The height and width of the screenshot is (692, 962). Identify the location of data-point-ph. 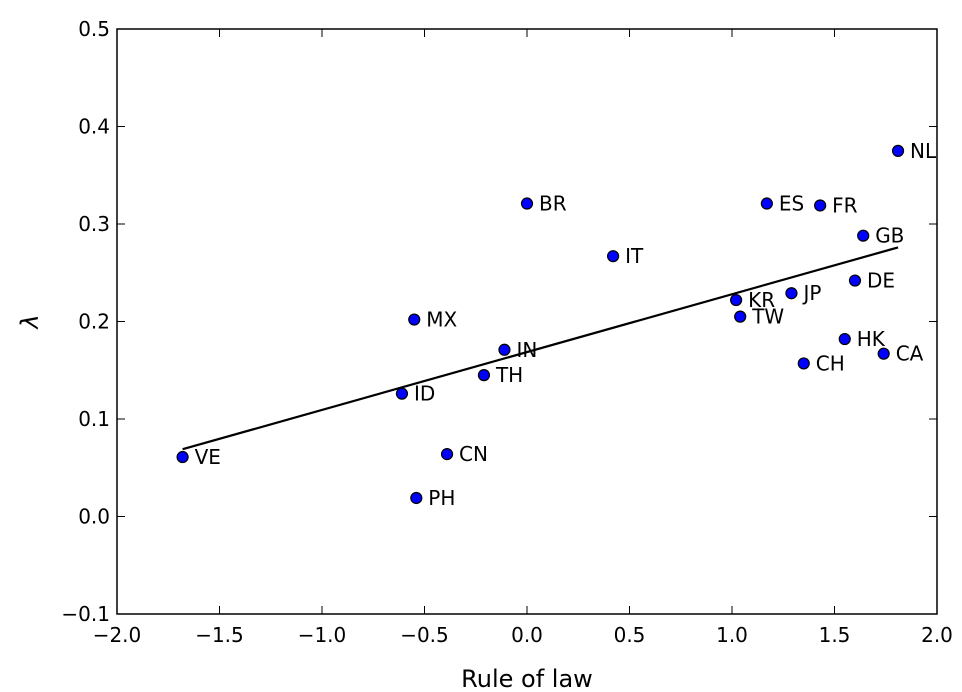
(416, 498).